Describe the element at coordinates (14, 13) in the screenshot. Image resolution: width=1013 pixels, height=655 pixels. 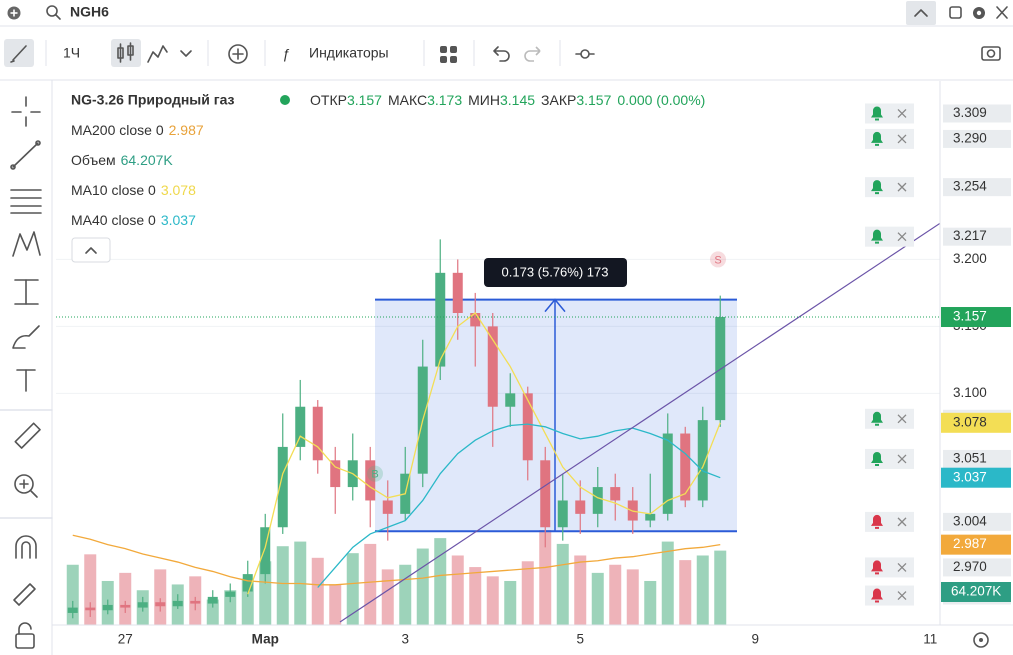
I see `add-symbol-button` at that location.